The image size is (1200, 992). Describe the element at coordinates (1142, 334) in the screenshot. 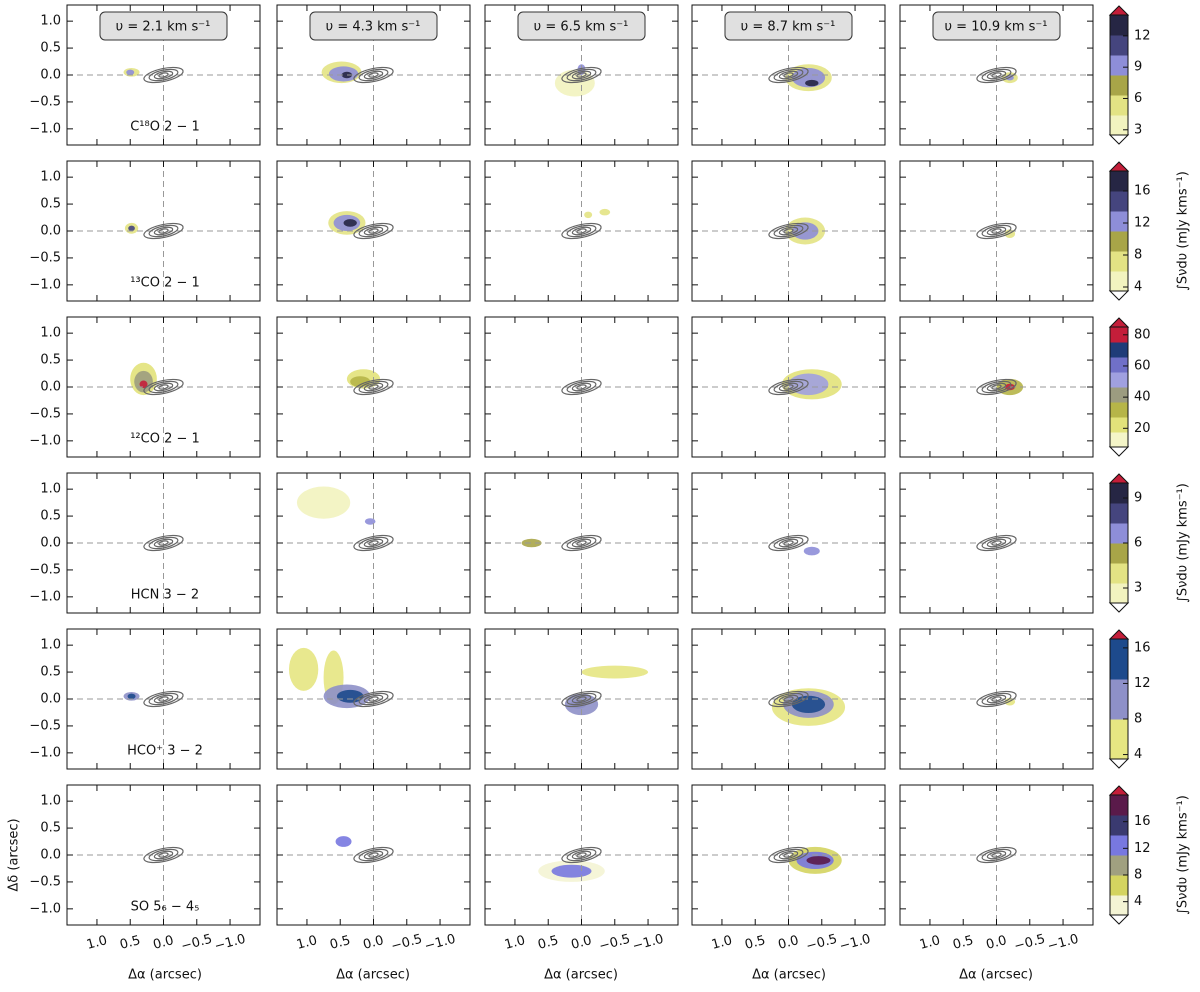

I see `colorbar-tick-label: 80` at that location.